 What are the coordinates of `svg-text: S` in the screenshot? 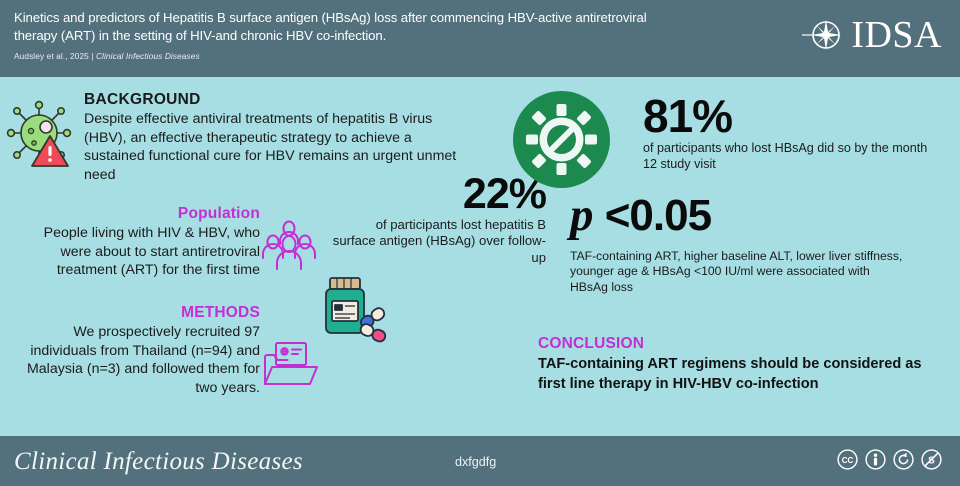 It's located at (931, 460).